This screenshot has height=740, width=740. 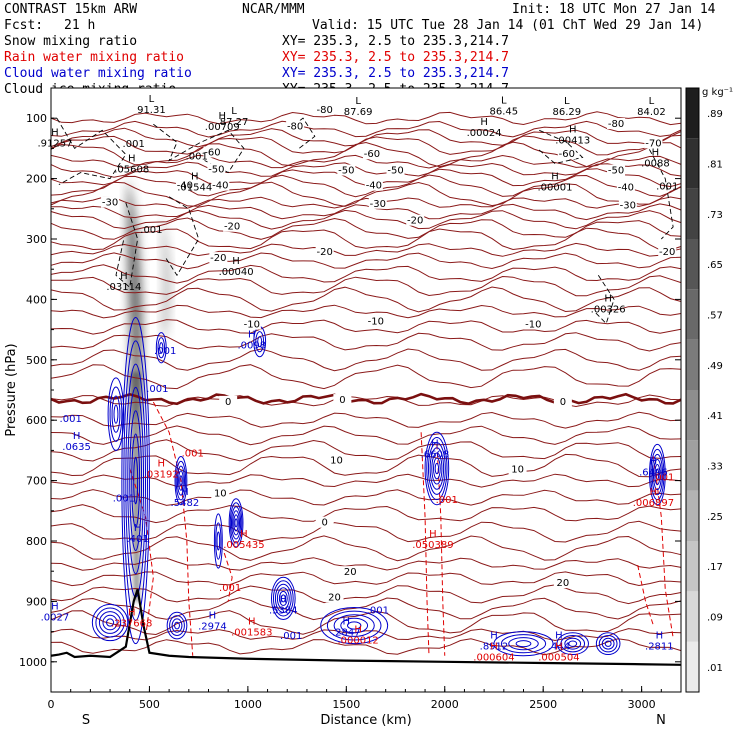 I want to click on cloud-water-column, so click(x=136, y=480).